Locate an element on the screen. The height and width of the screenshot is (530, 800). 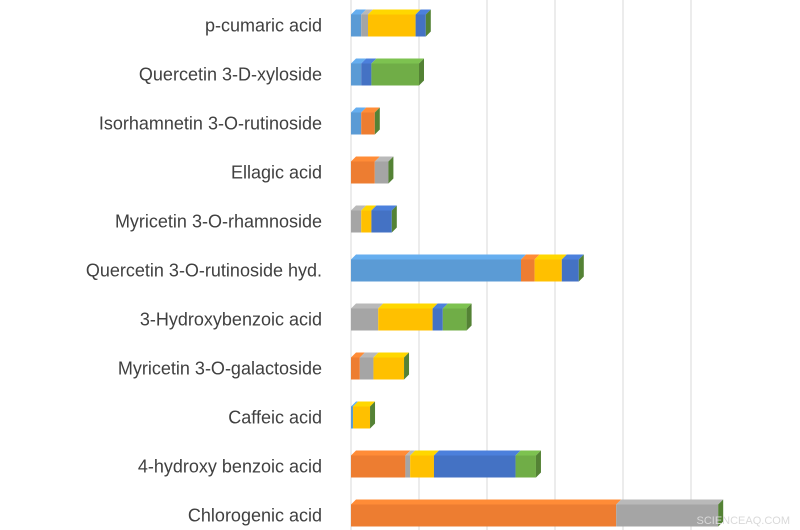
category-label: Caffeic acid is located at coordinates (275, 418).